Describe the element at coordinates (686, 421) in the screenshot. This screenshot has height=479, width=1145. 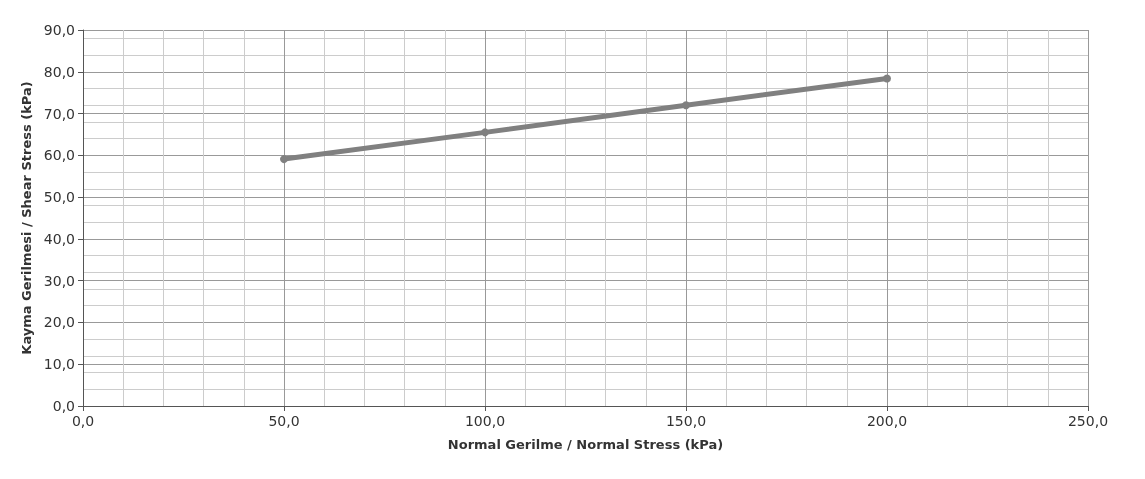
I see `x-tick-label: 150,0` at that location.